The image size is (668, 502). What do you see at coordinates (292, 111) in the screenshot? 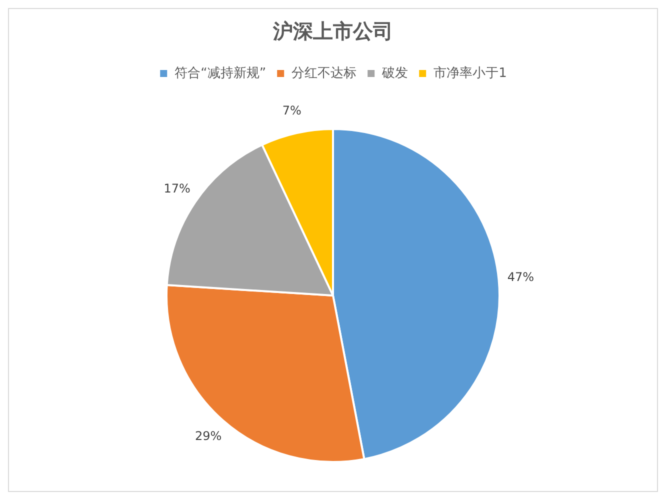
I see `data-label: 7%` at bounding box center [292, 111].